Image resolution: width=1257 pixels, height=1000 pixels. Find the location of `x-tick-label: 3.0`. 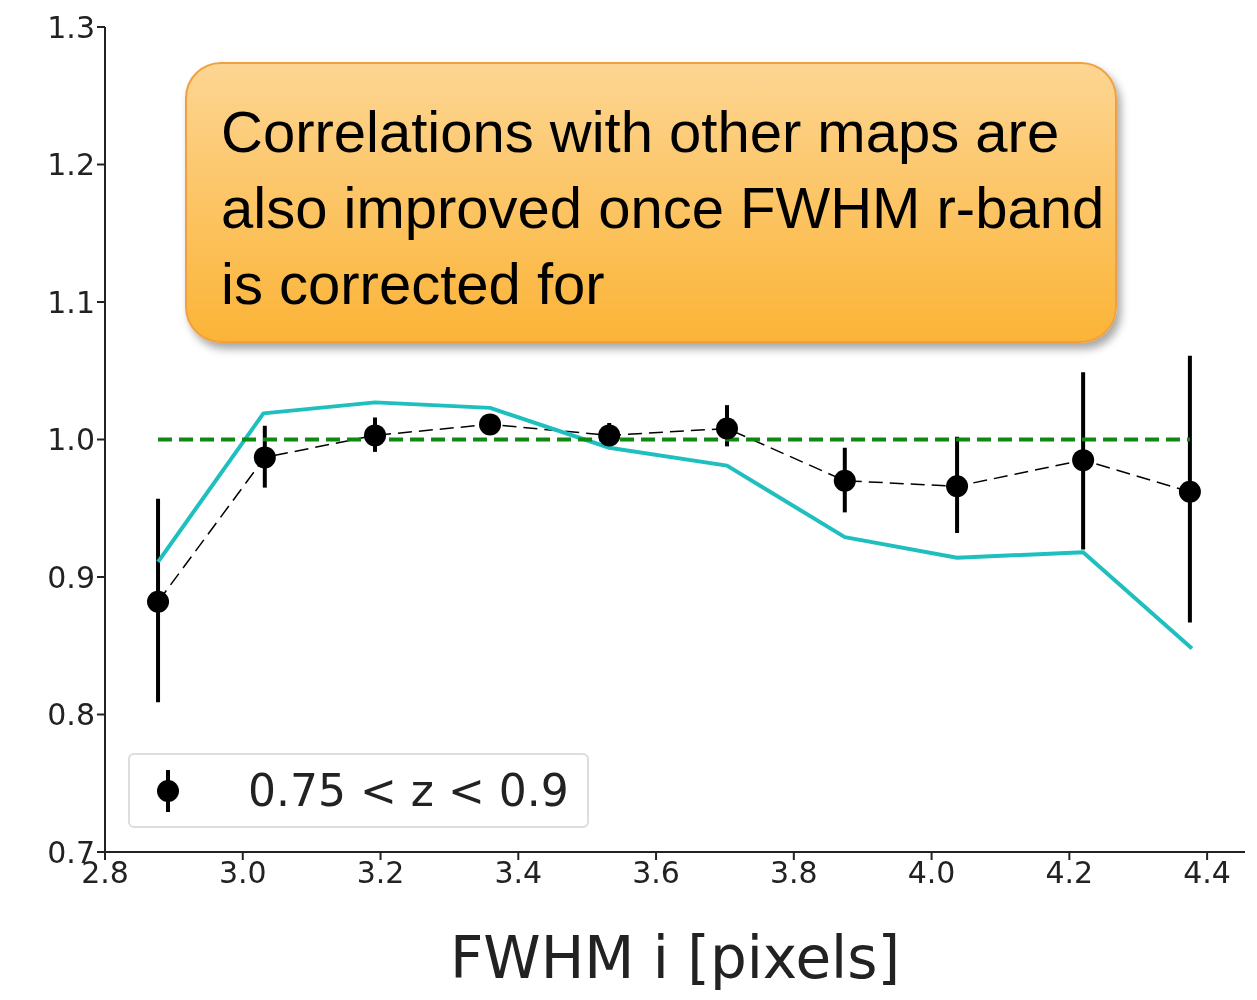

x-tick-label: 3.0 is located at coordinates (242, 873).